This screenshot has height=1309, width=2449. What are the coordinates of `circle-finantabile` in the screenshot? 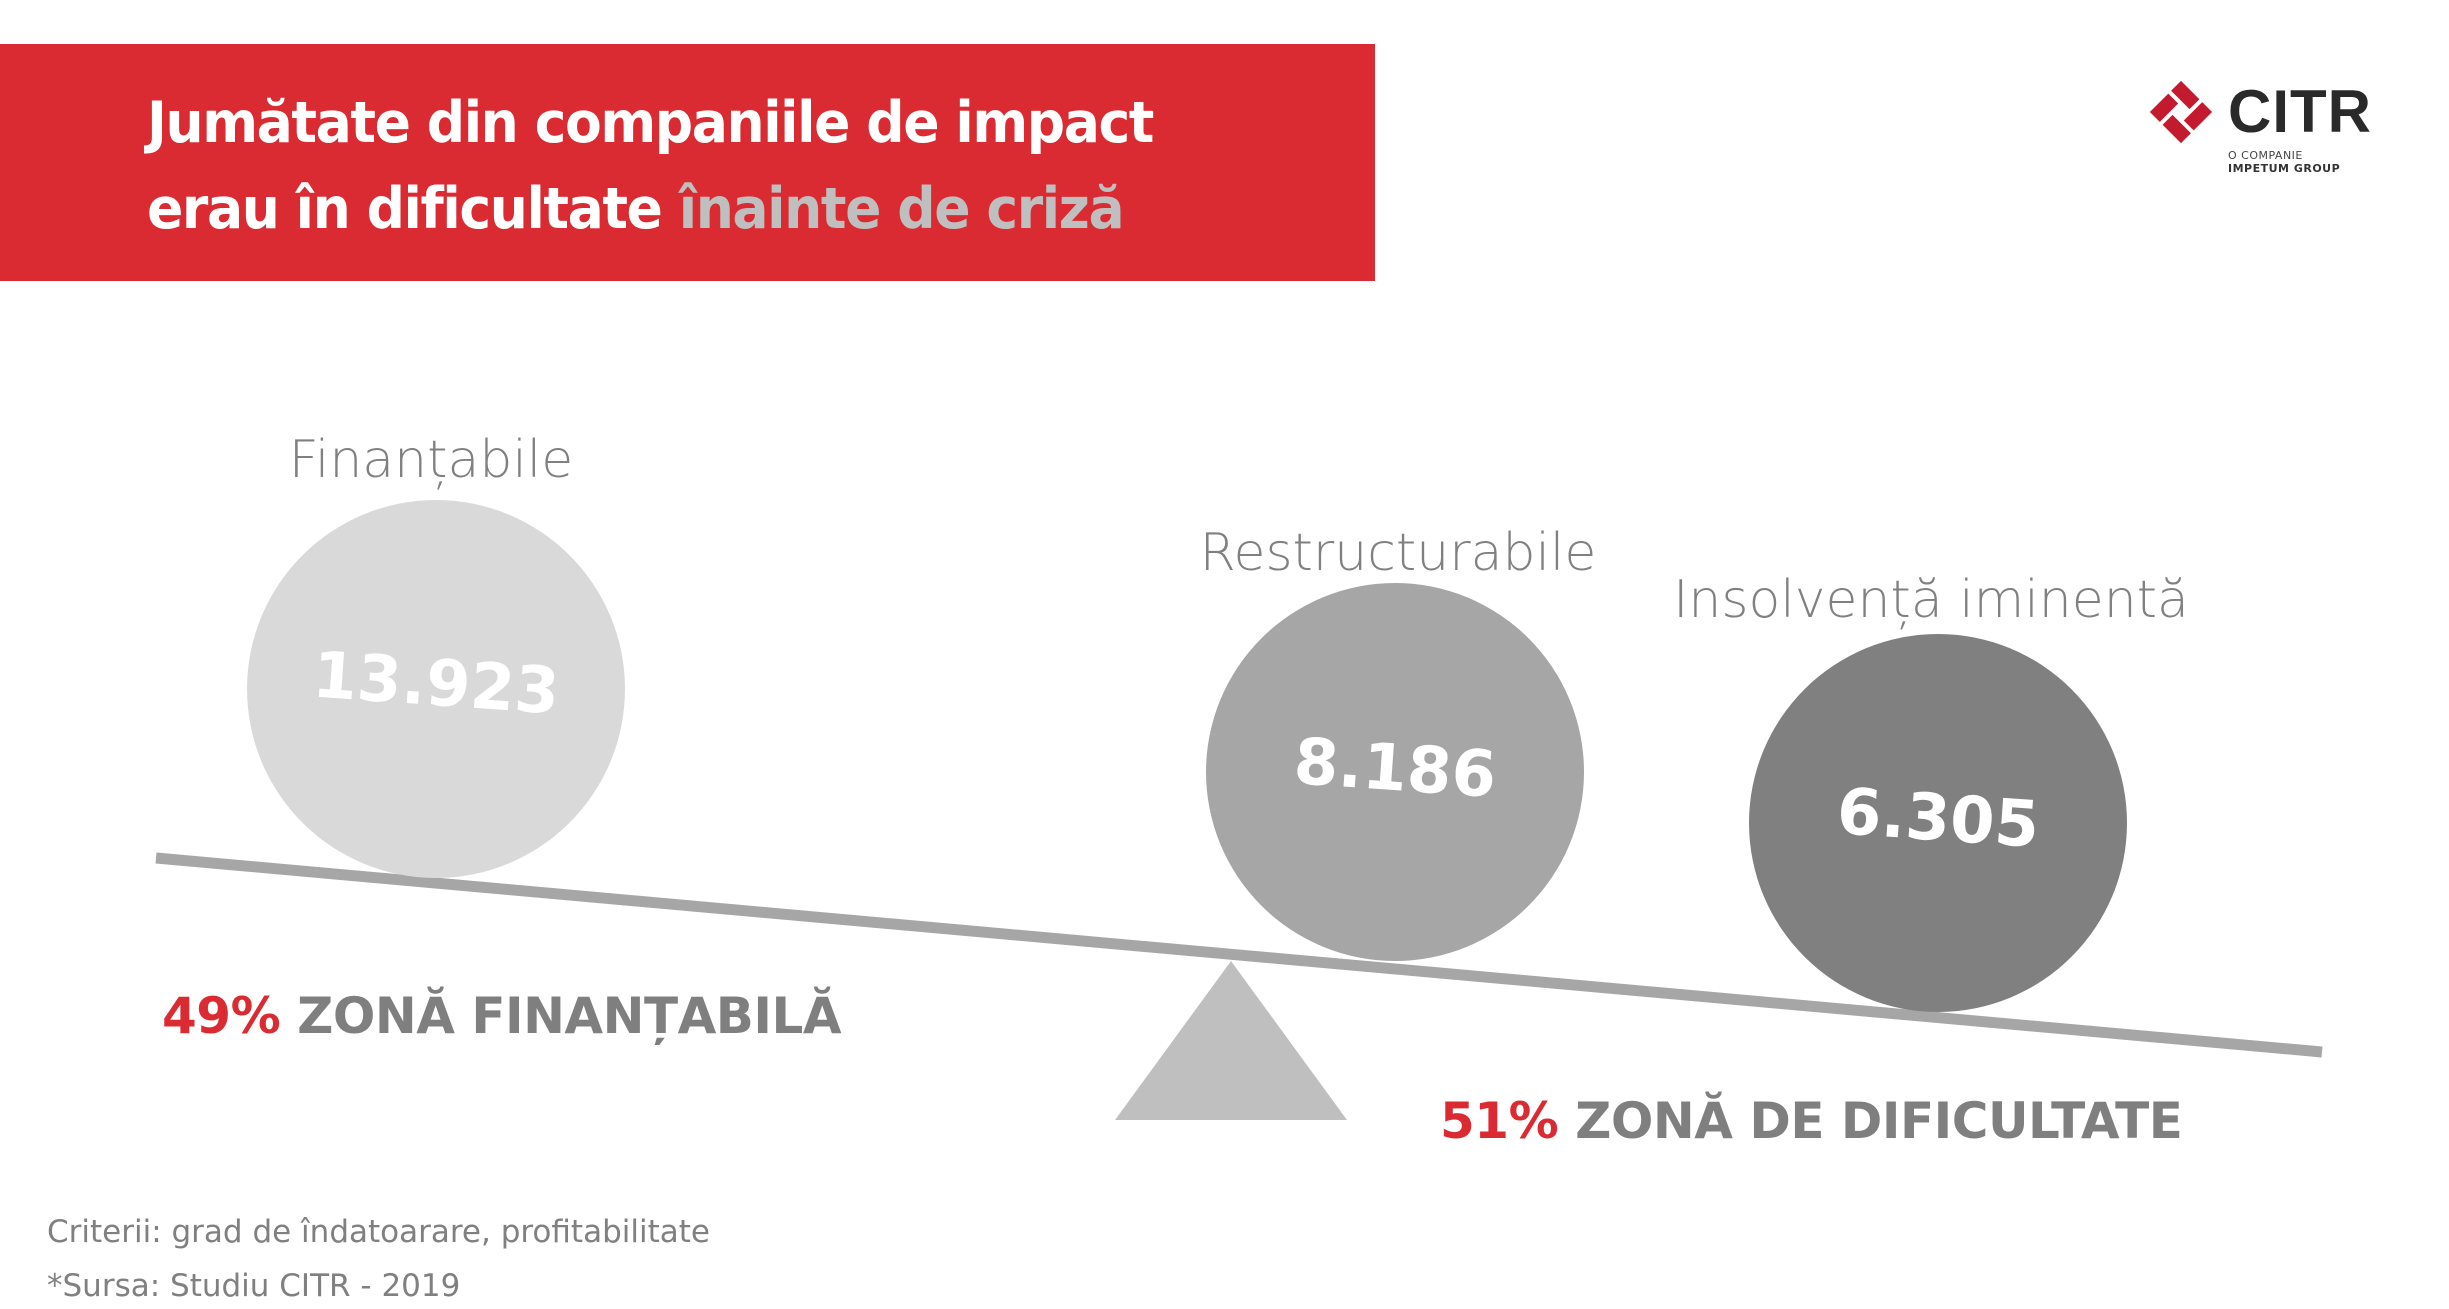 It's located at (436, 689).